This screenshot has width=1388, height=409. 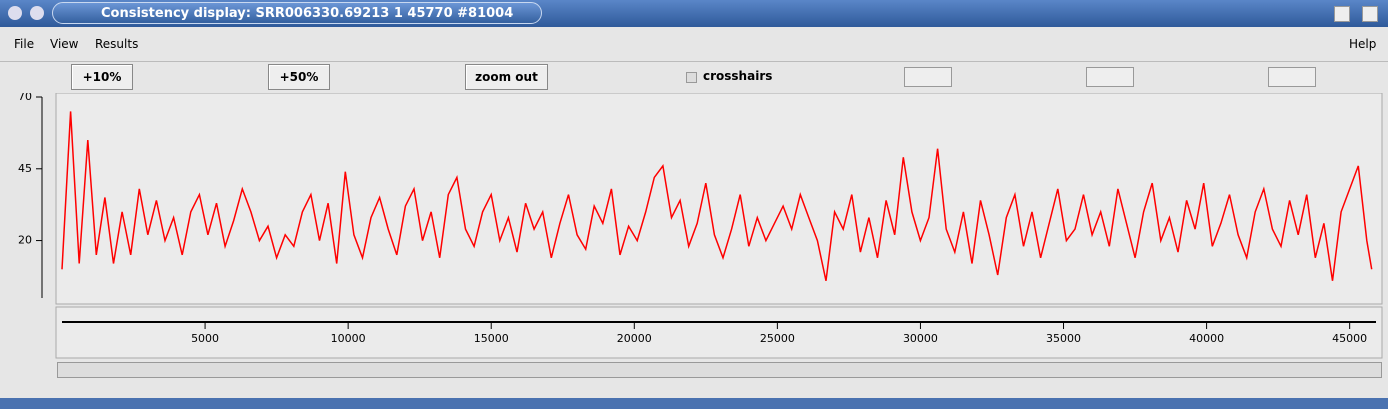 What do you see at coordinates (1363, 44) in the screenshot?
I see `menu-item: Help` at bounding box center [1363, 44].